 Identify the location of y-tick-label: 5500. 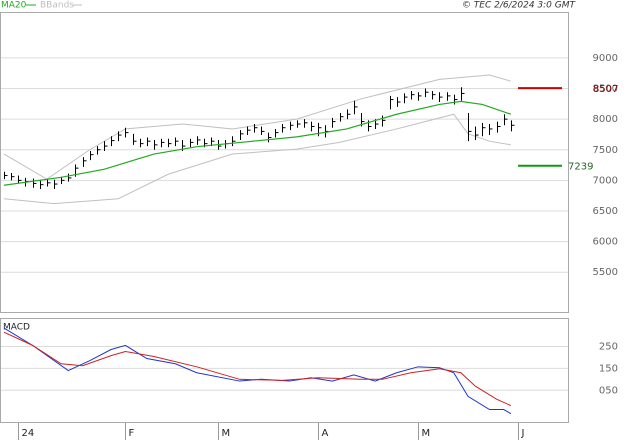
(605, 272).